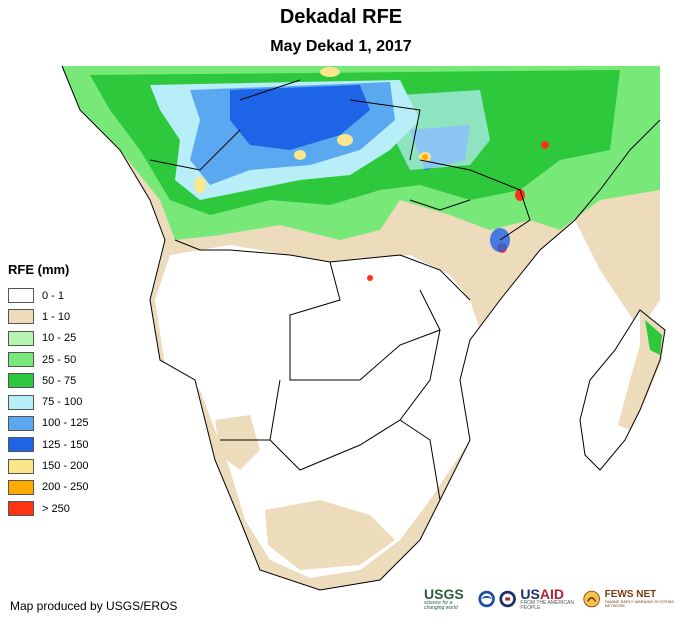 This screenshot has width=682, height=624. Describe the element at coordinates (237, 442) in the screenshot. I see `zone-1-10-kalahari` at that location.